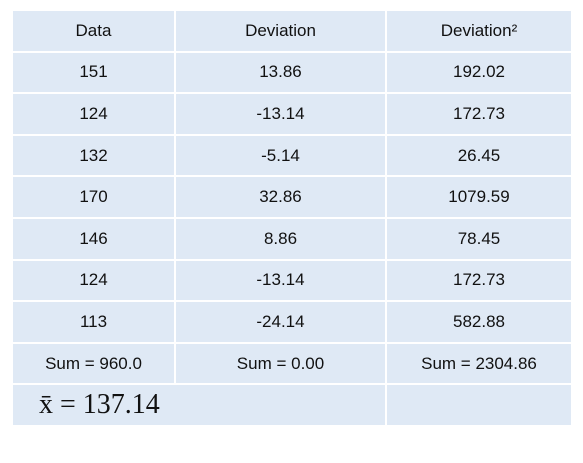  Describe the element at coordinates (479, 405) in the screenshot. I see `empty-cell` at that location.